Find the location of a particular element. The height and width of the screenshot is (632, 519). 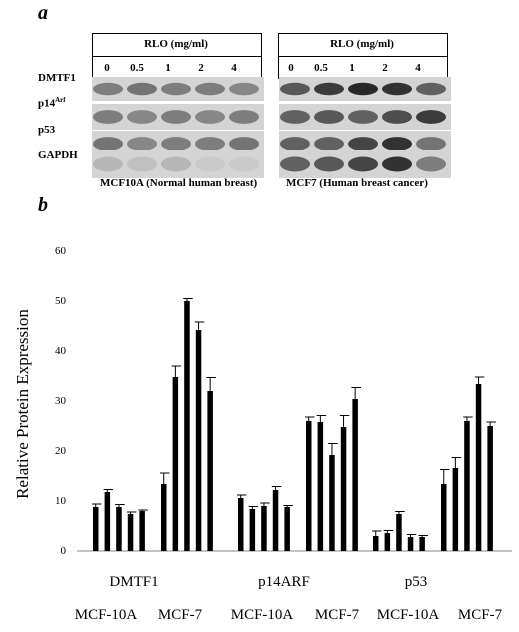

row-label-p14arf: p14Arf is located at coordinates (52, 103).